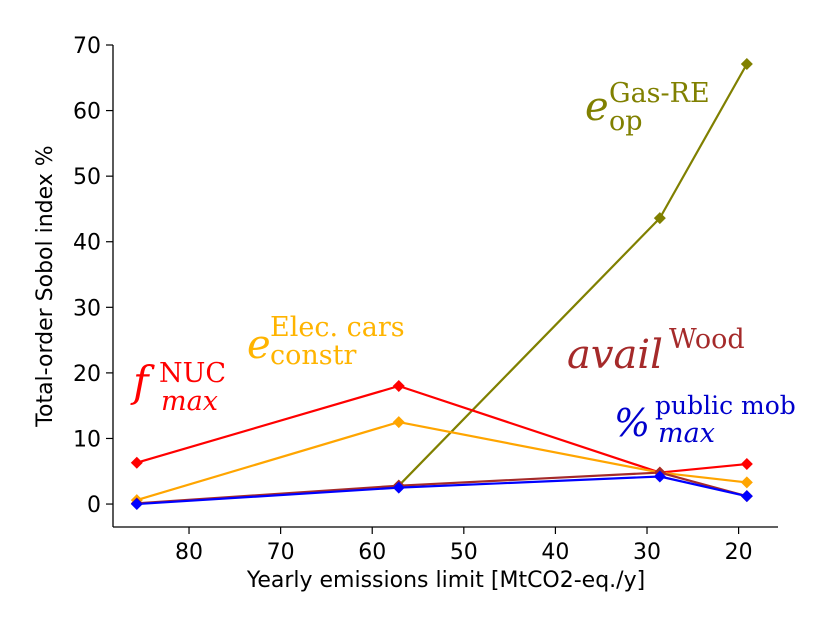 This screenshot has height=631, width=830. What do you see at coordinates (189, 552) in the screenshot?
I see `x-tick-label: 80` at bounding box center [189, 552].